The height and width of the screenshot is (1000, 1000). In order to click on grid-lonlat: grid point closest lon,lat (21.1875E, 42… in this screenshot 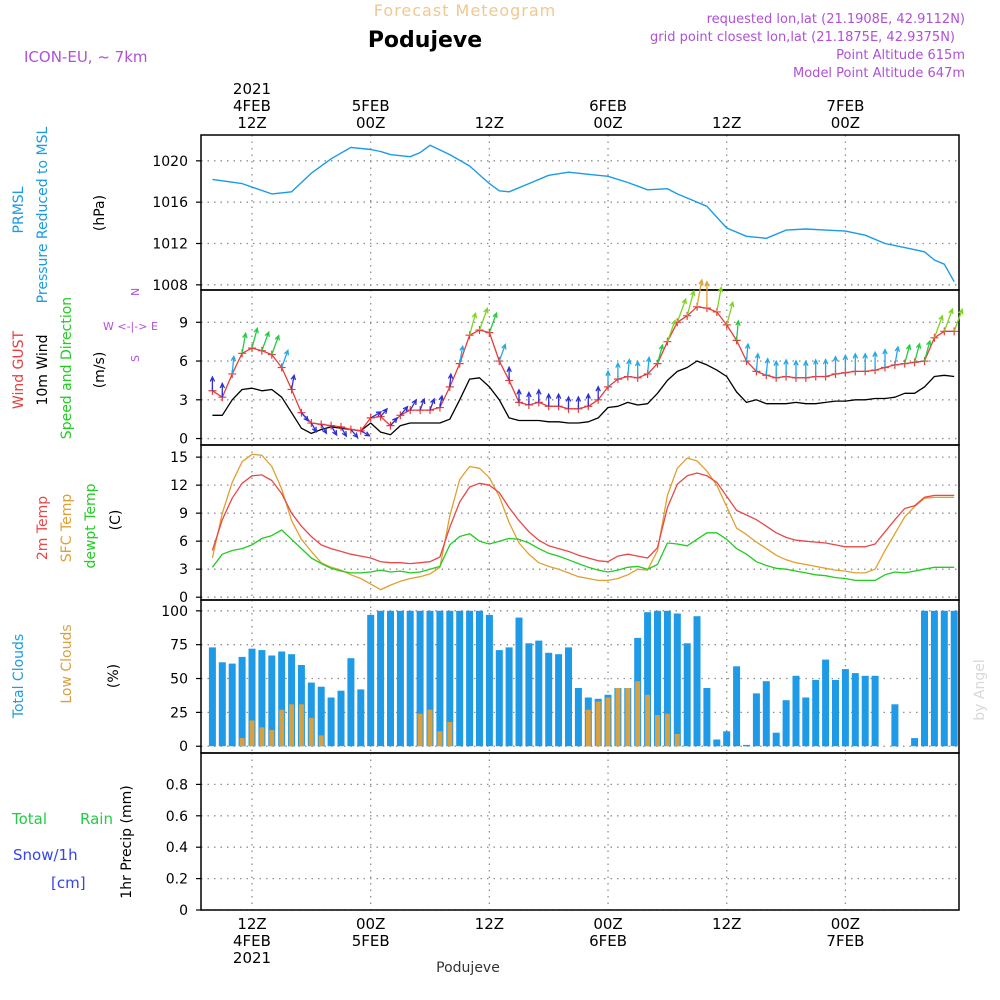, I will do `click(802, 37)`.